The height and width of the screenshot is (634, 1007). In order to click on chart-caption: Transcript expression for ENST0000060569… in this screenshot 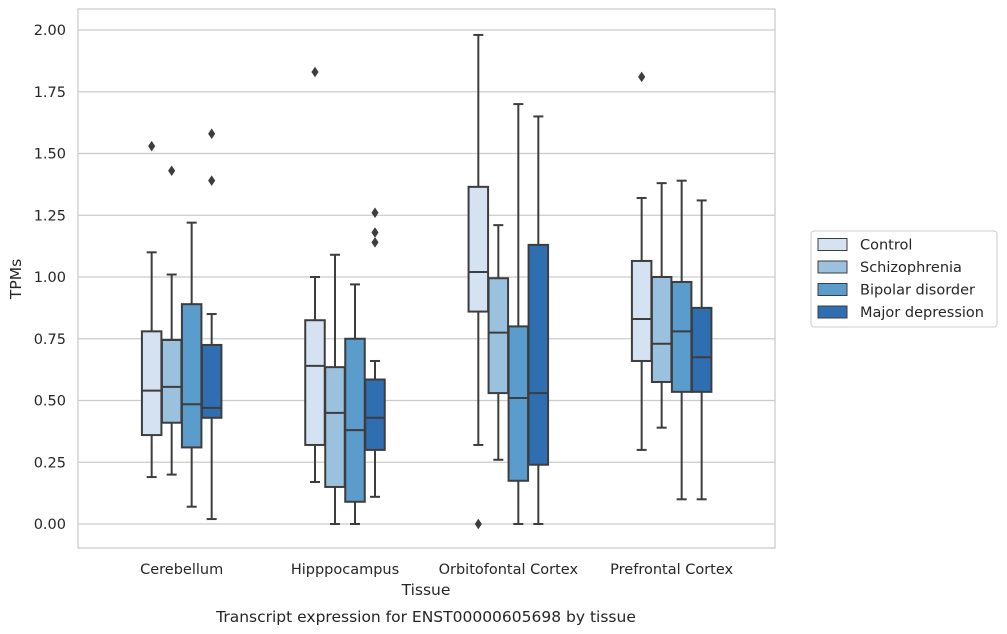, I will do `click(425, 617)`.